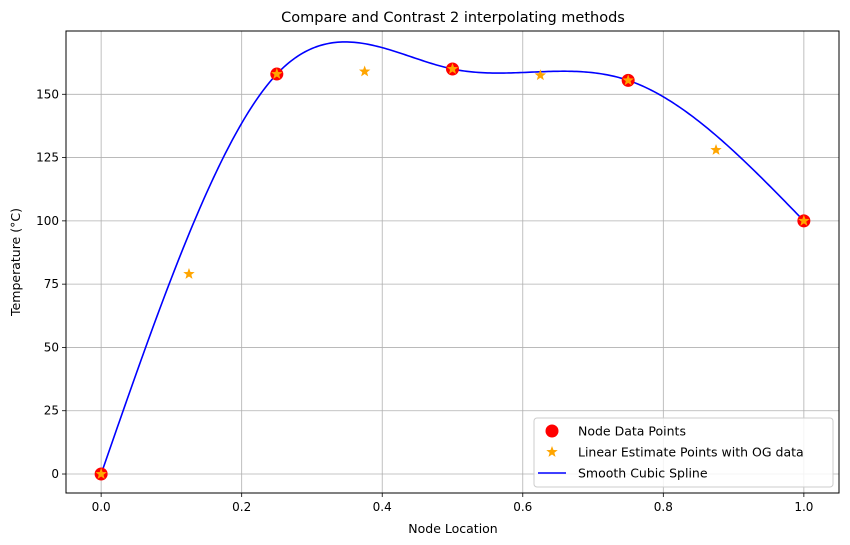  Describe the element at coordinates (643, 473) in the screenshot. I see `legend-label: Smooth Cubic Spline` at that location.